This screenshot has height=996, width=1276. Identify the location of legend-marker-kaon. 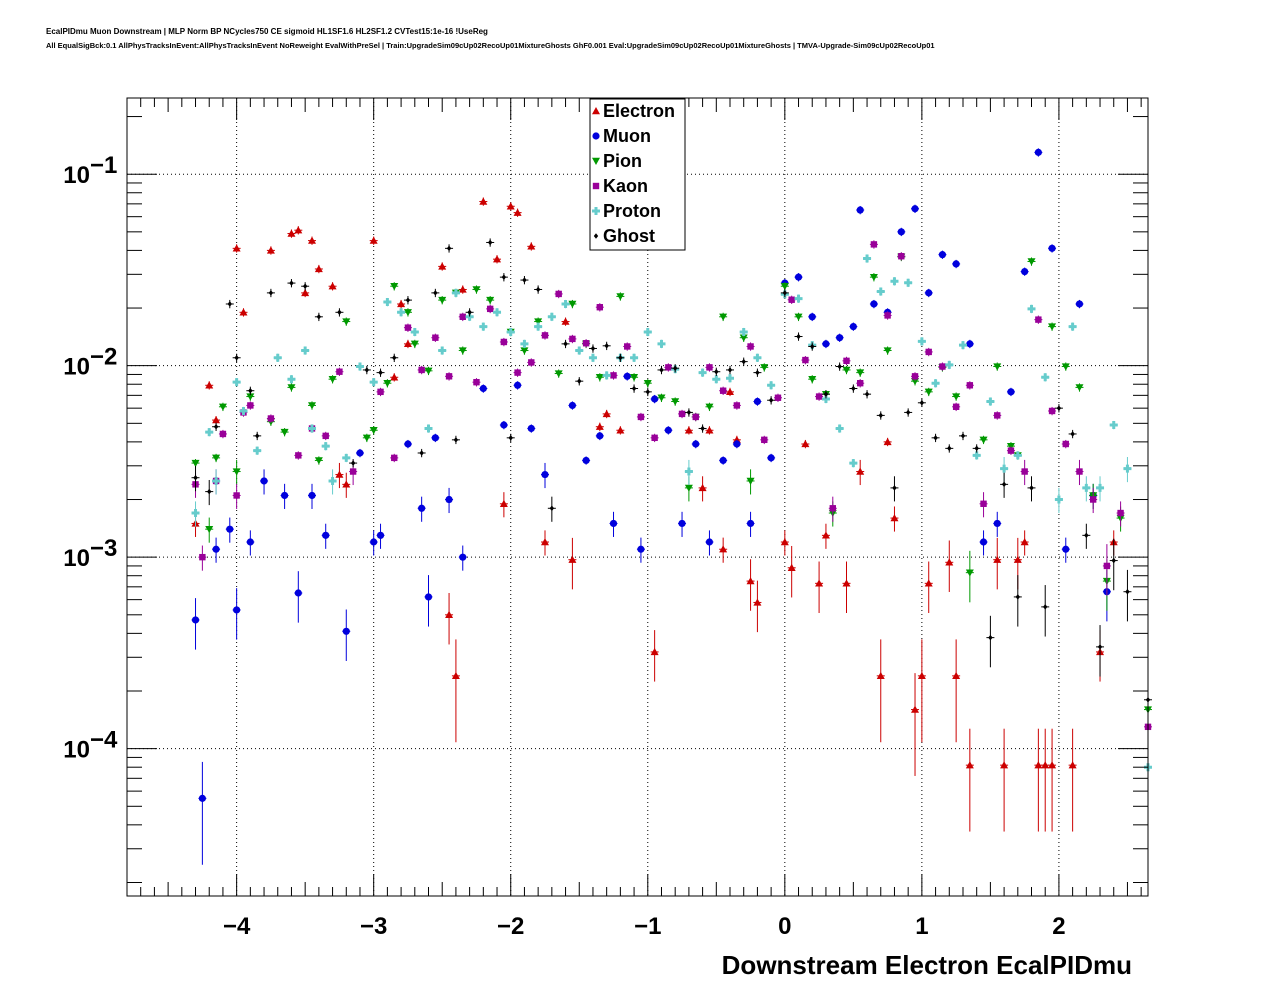
(596, 186).